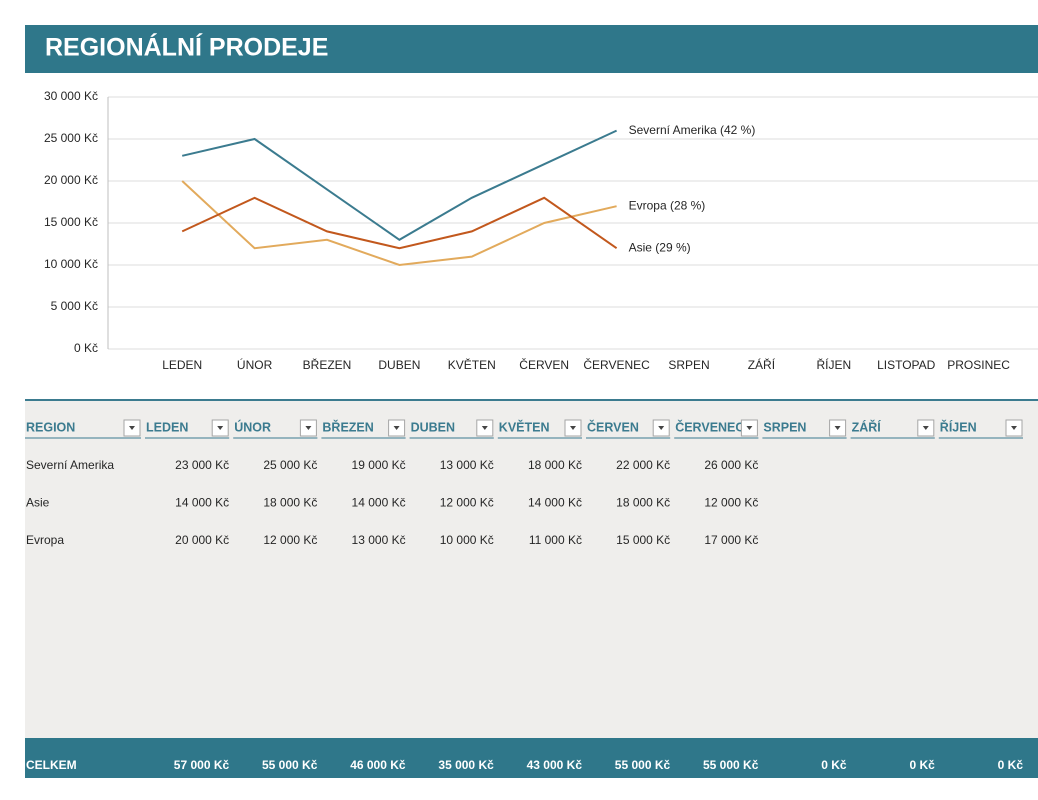 Image resolution: width=1038 pixels, height=800 pixels. Describe the element at coordinates (833, 364) in the screenshot. I see `x-tick-label: ŘÍJEN` at that location.